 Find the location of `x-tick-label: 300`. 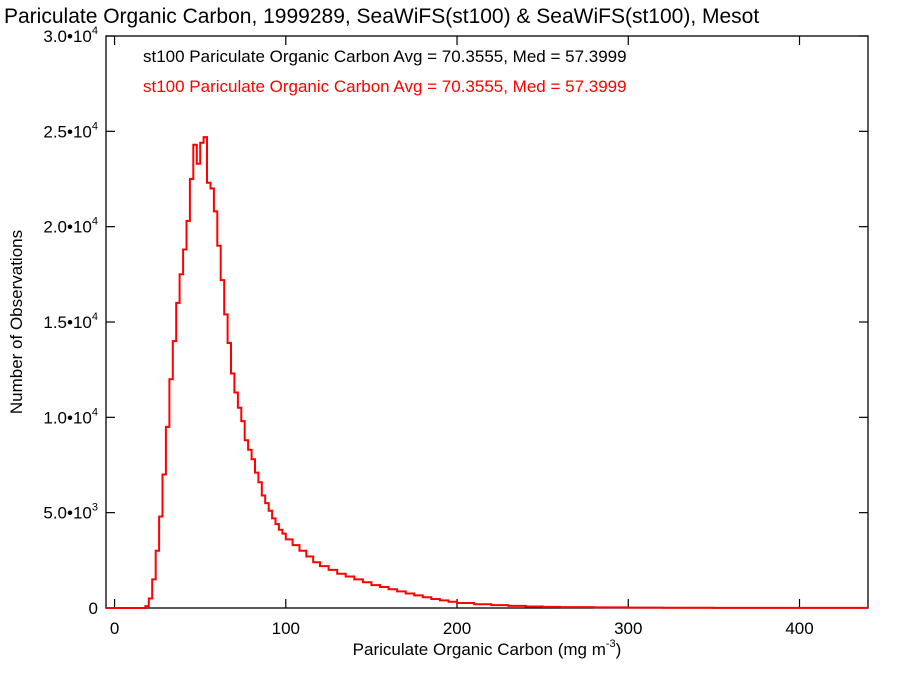

x-tick-label: 300 is located at coordinates (628, 628).